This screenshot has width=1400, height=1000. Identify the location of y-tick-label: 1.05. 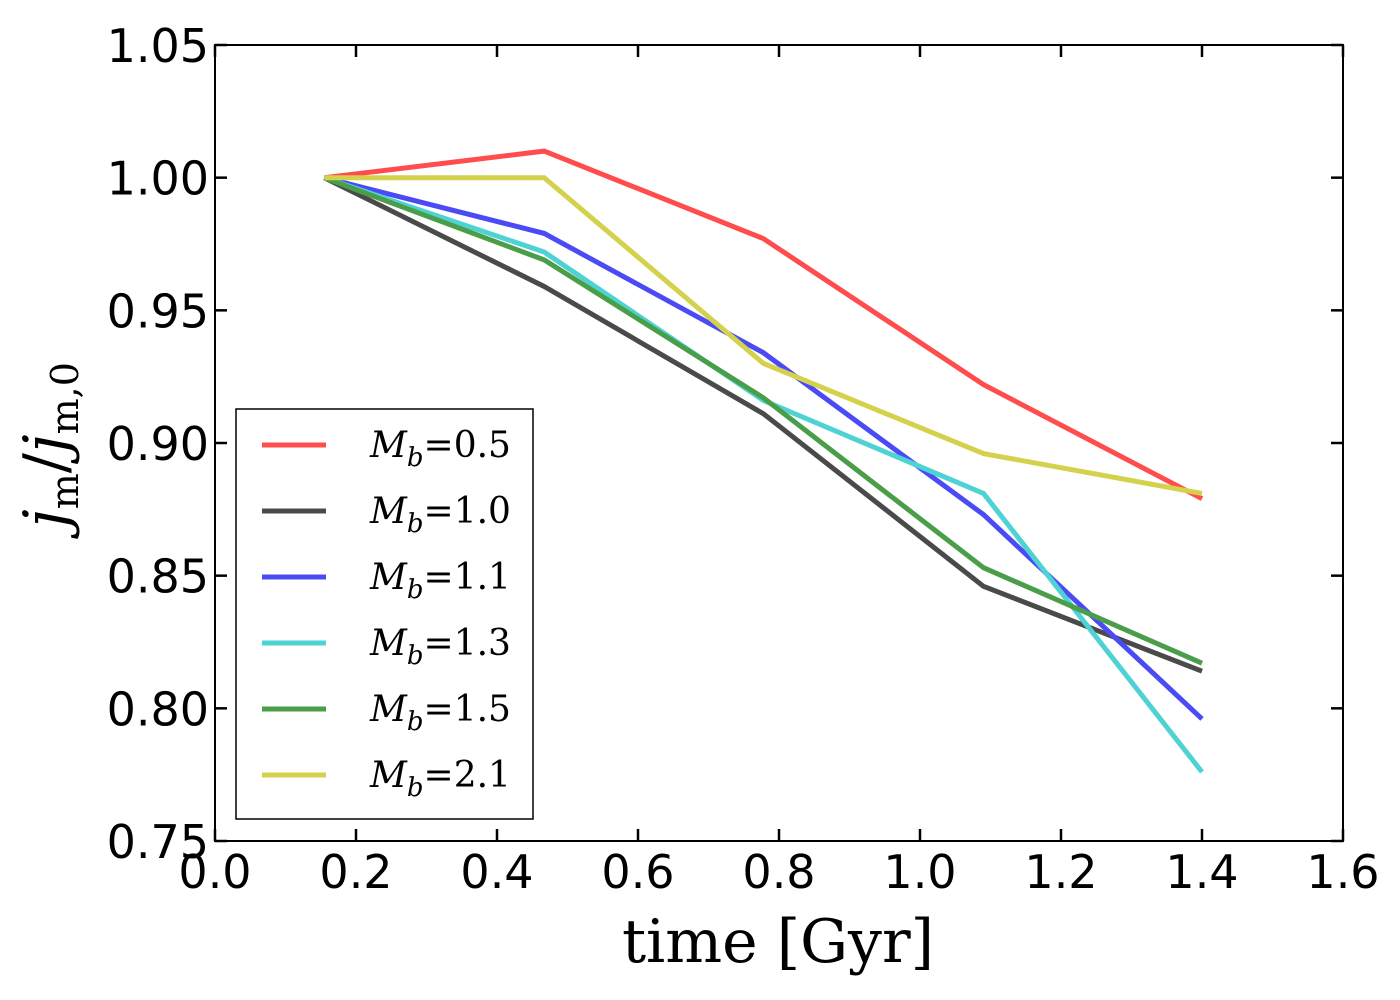
(158, 46).